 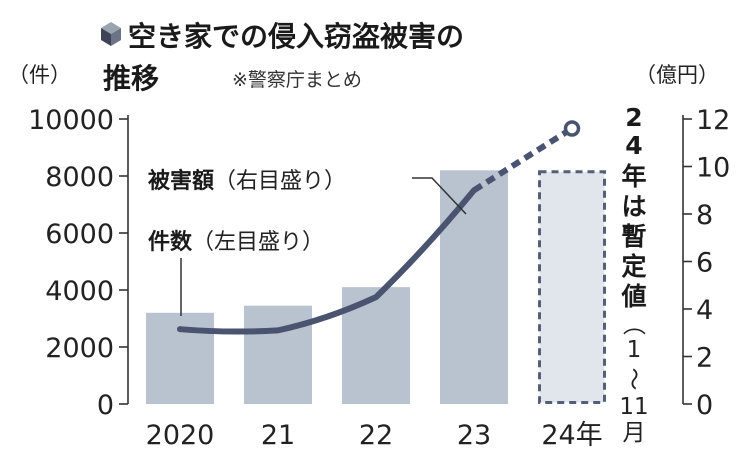 What do you see at coordinates (78, 263) in the screenshot?
I see `left-axis: 0 2000 4000 6000 8000 10000` at bounding box center [78, 263].